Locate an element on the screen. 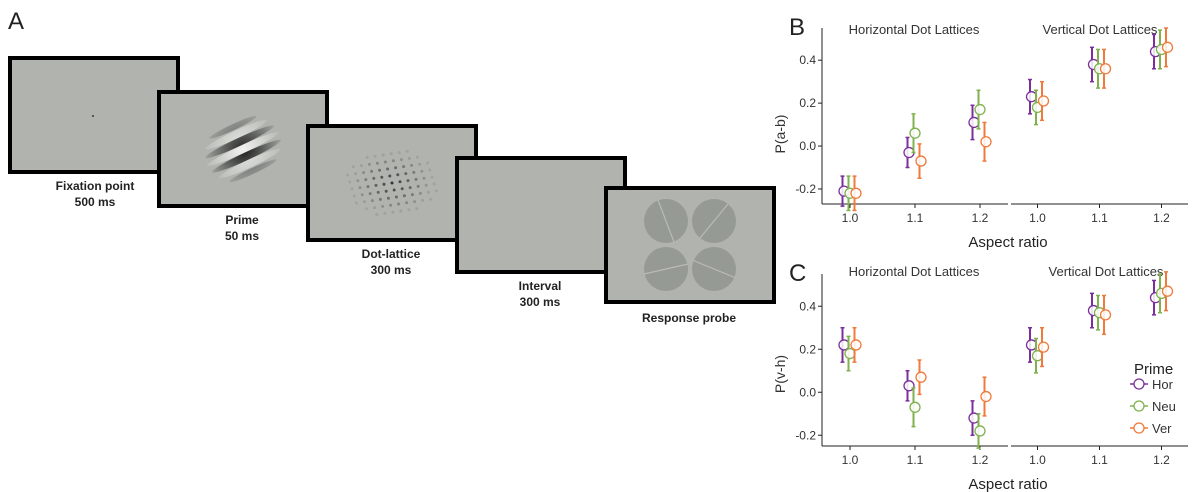  panel-c-label: C is located at coordinates (798, 273).